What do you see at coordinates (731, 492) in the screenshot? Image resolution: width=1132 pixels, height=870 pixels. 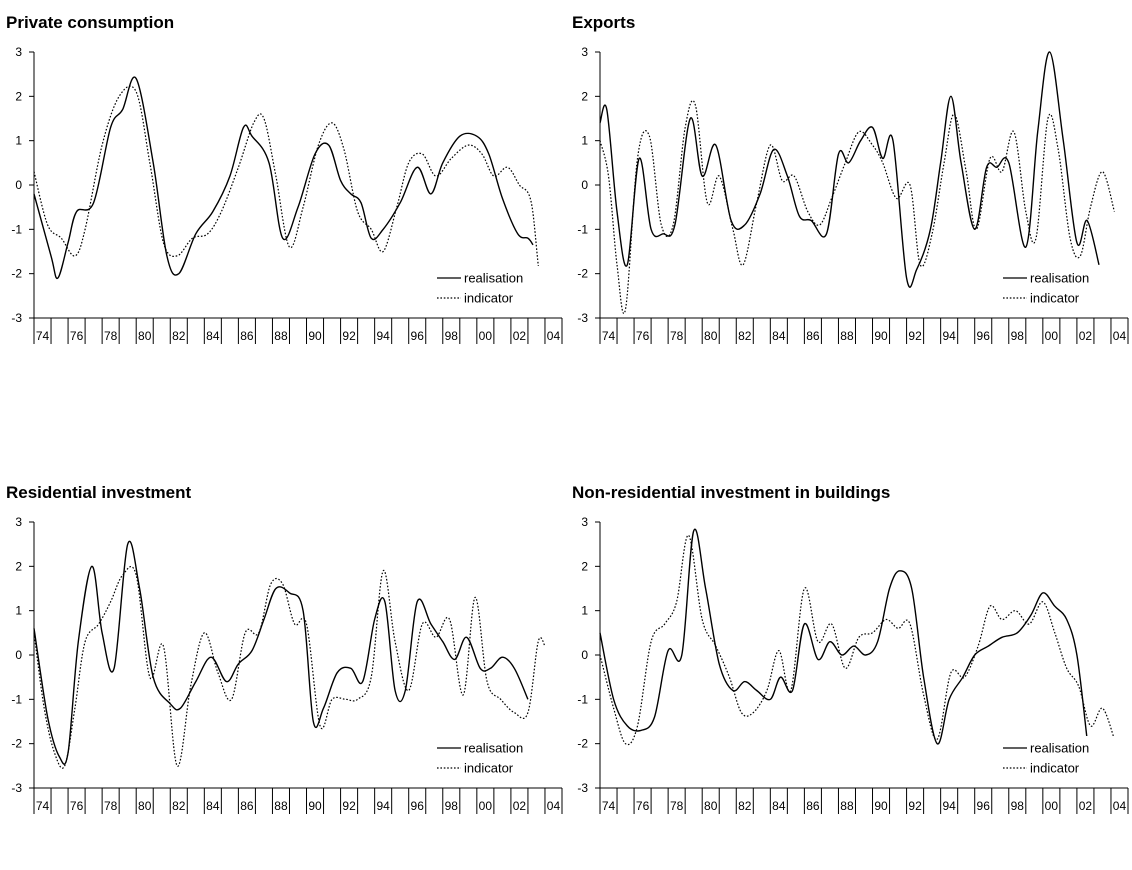 I see `chart-title: Non-residential investment in buildings` at bounding box center [731, 492].